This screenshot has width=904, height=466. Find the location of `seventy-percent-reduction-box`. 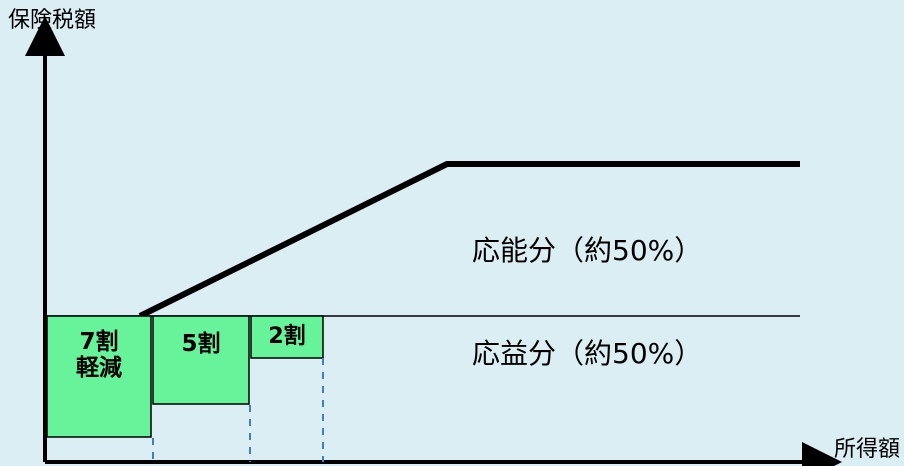

seventy-percent-reduction-box is located at coordinates (99, 376).